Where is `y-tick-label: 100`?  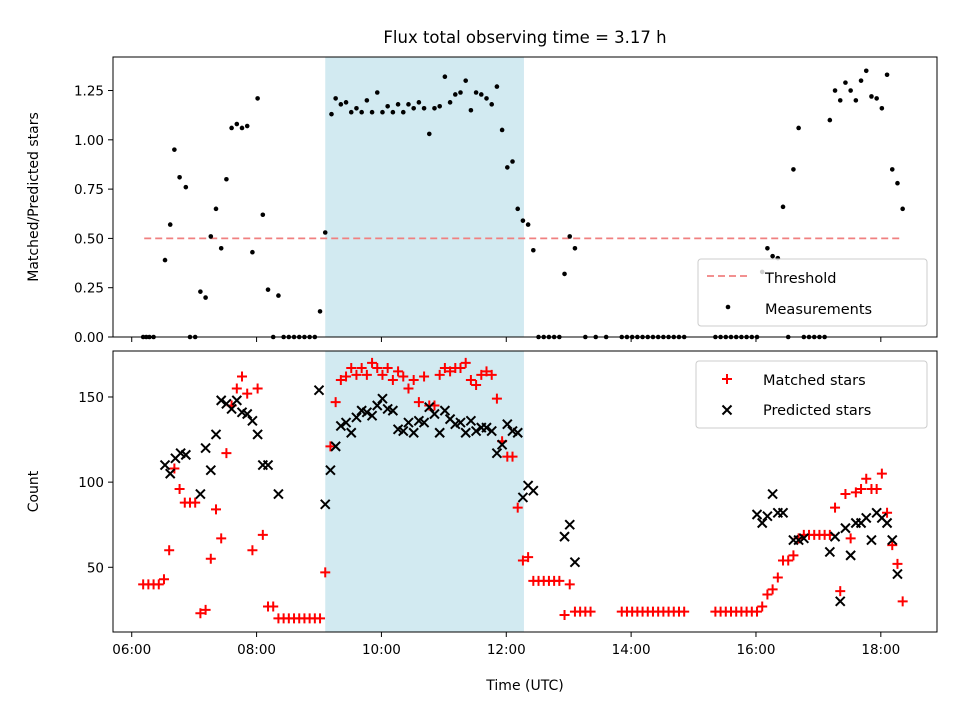
y-tick-label: 100 is located at coordinates (91, 483).